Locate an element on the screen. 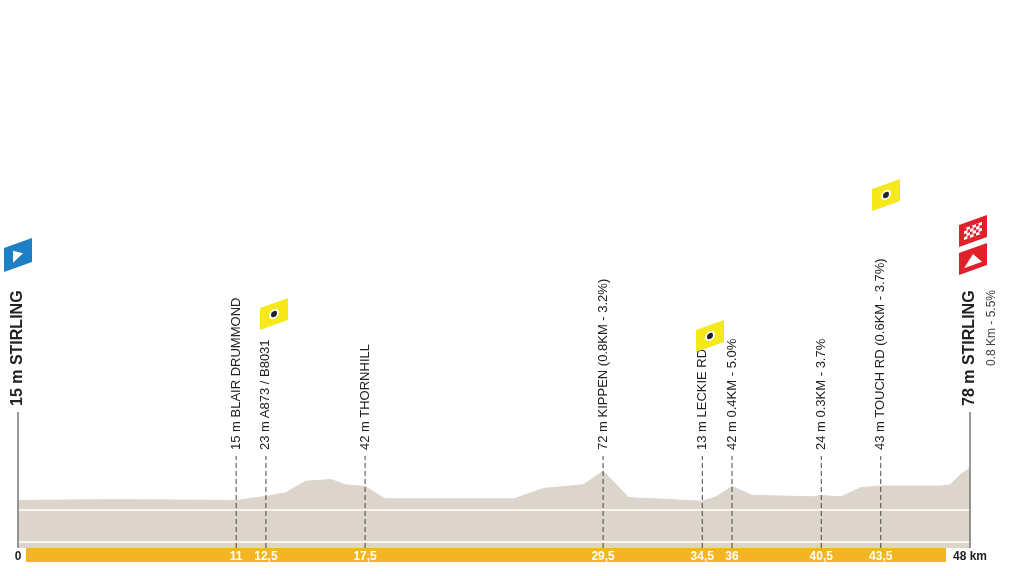  x-tick-label: 43,5 is located at coordinates (881, 555).